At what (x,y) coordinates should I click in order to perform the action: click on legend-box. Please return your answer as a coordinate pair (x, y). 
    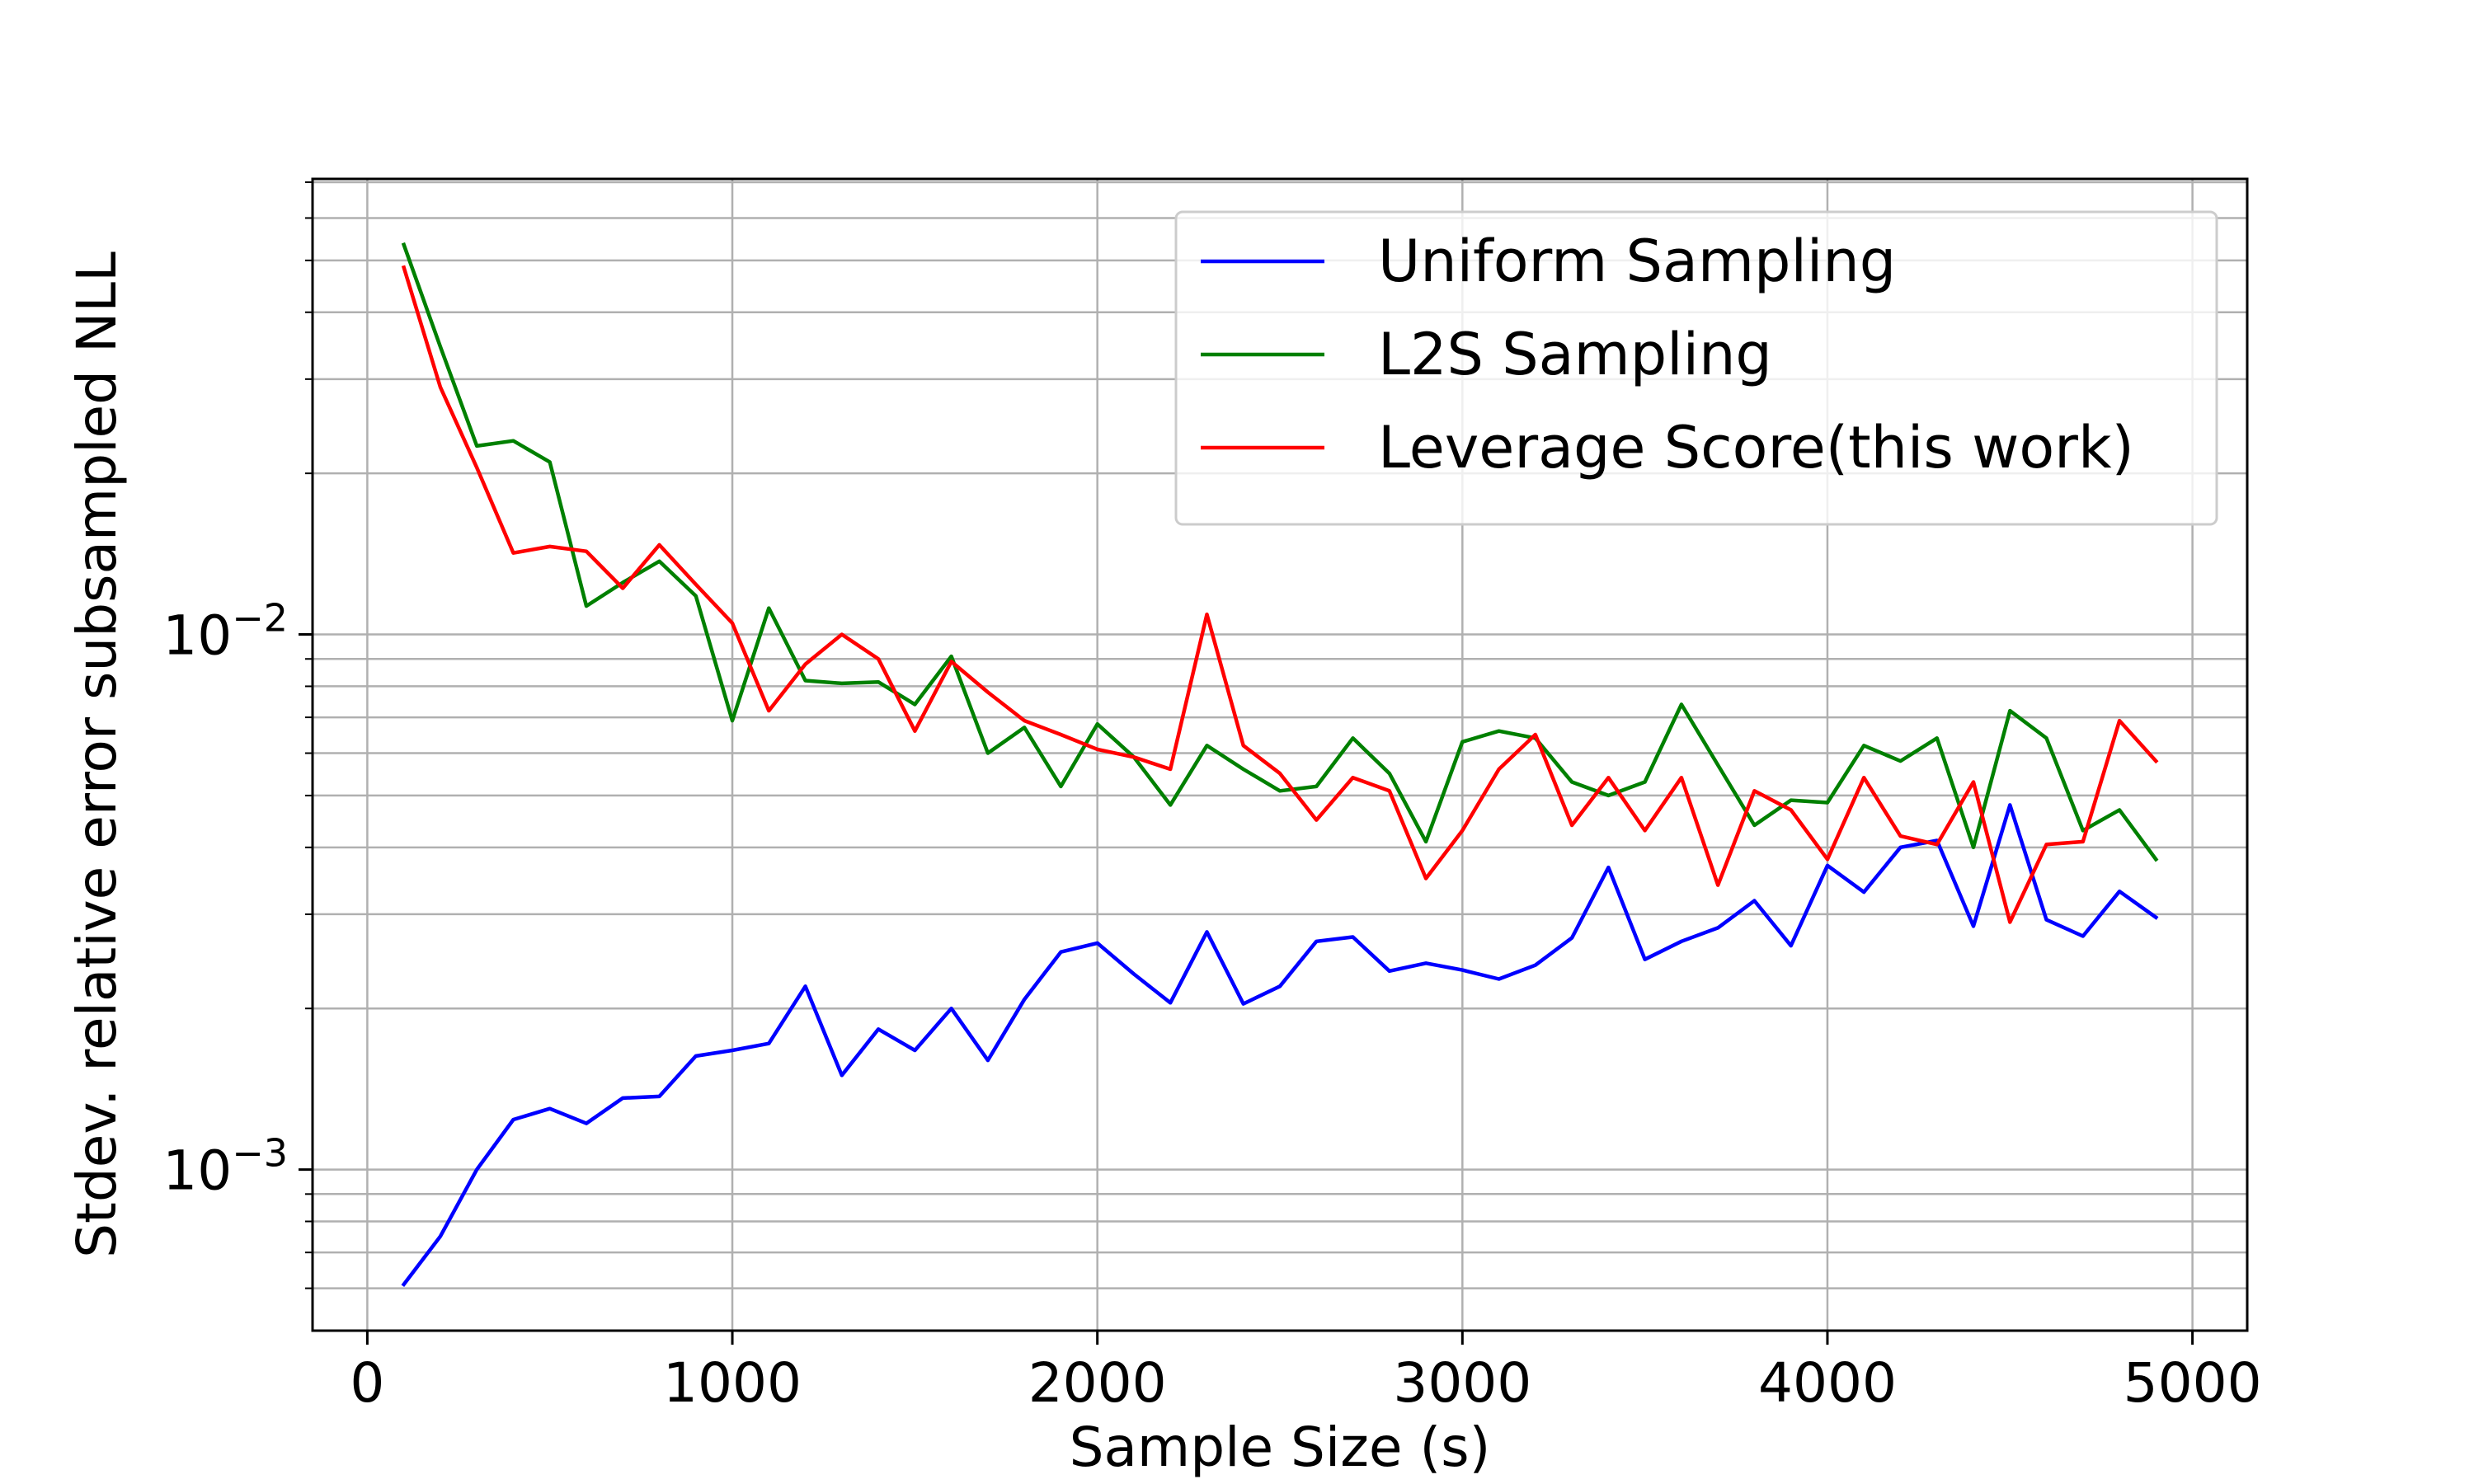
    Looking at the image, I should click on (1696, 368).